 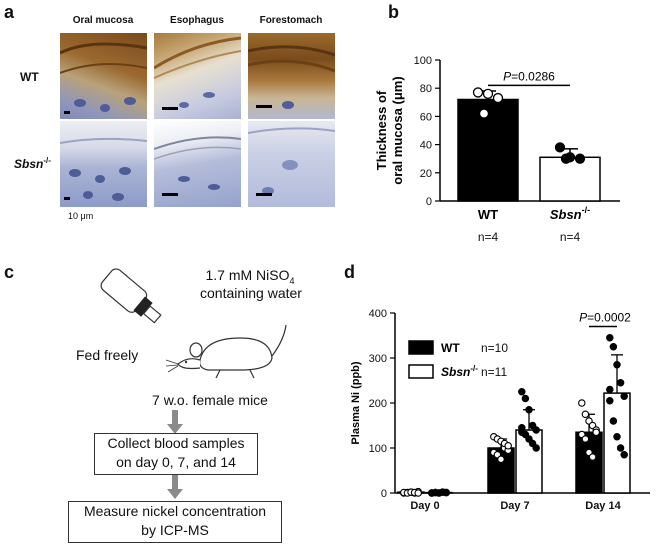 What do you see at coordinates (494, 348) in the screenshot?
I see `legend-n-label: n=10` at bounding box center [494, 348].